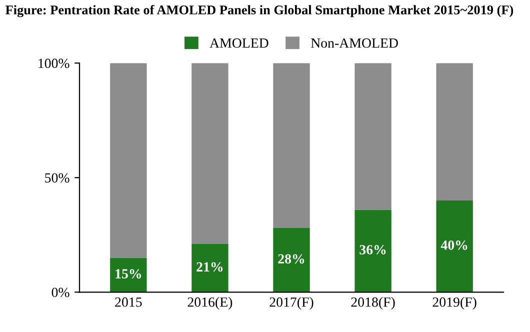  I want to click on y-tick-label: 100%, so click(54, 63).